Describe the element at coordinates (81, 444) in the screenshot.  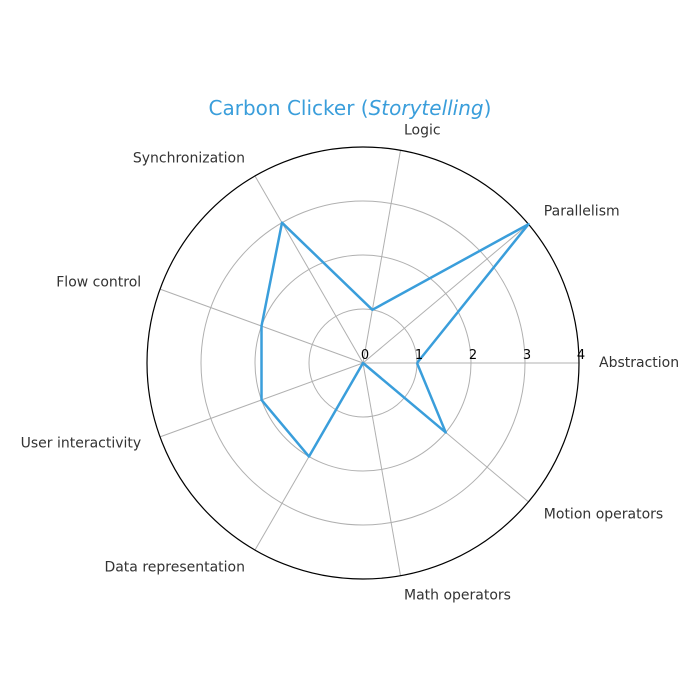
I see `axis-label: User interactivity` at that location.